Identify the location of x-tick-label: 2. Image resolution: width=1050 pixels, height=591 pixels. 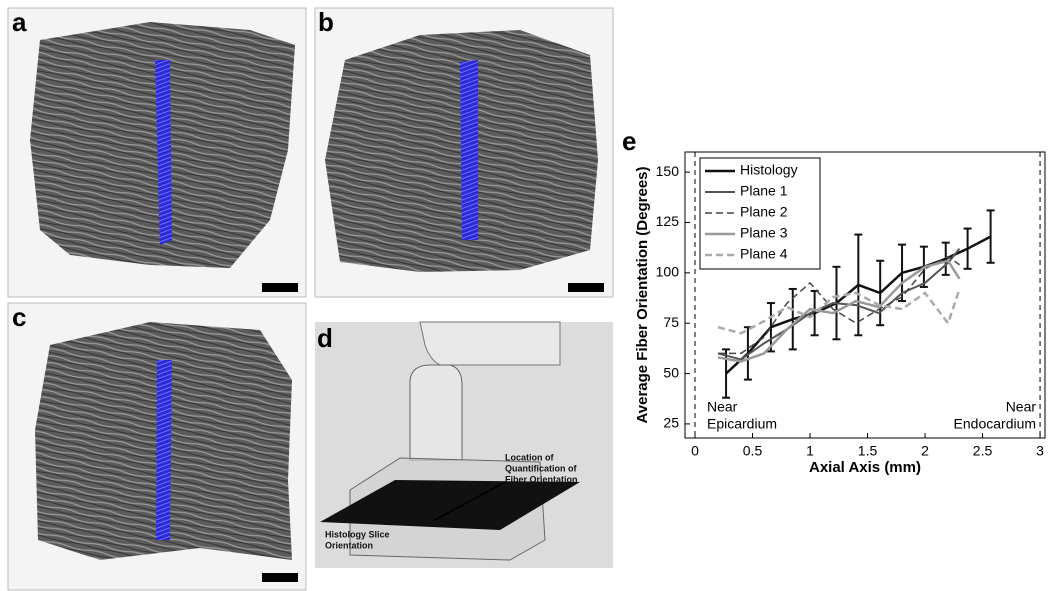
(925, 451).